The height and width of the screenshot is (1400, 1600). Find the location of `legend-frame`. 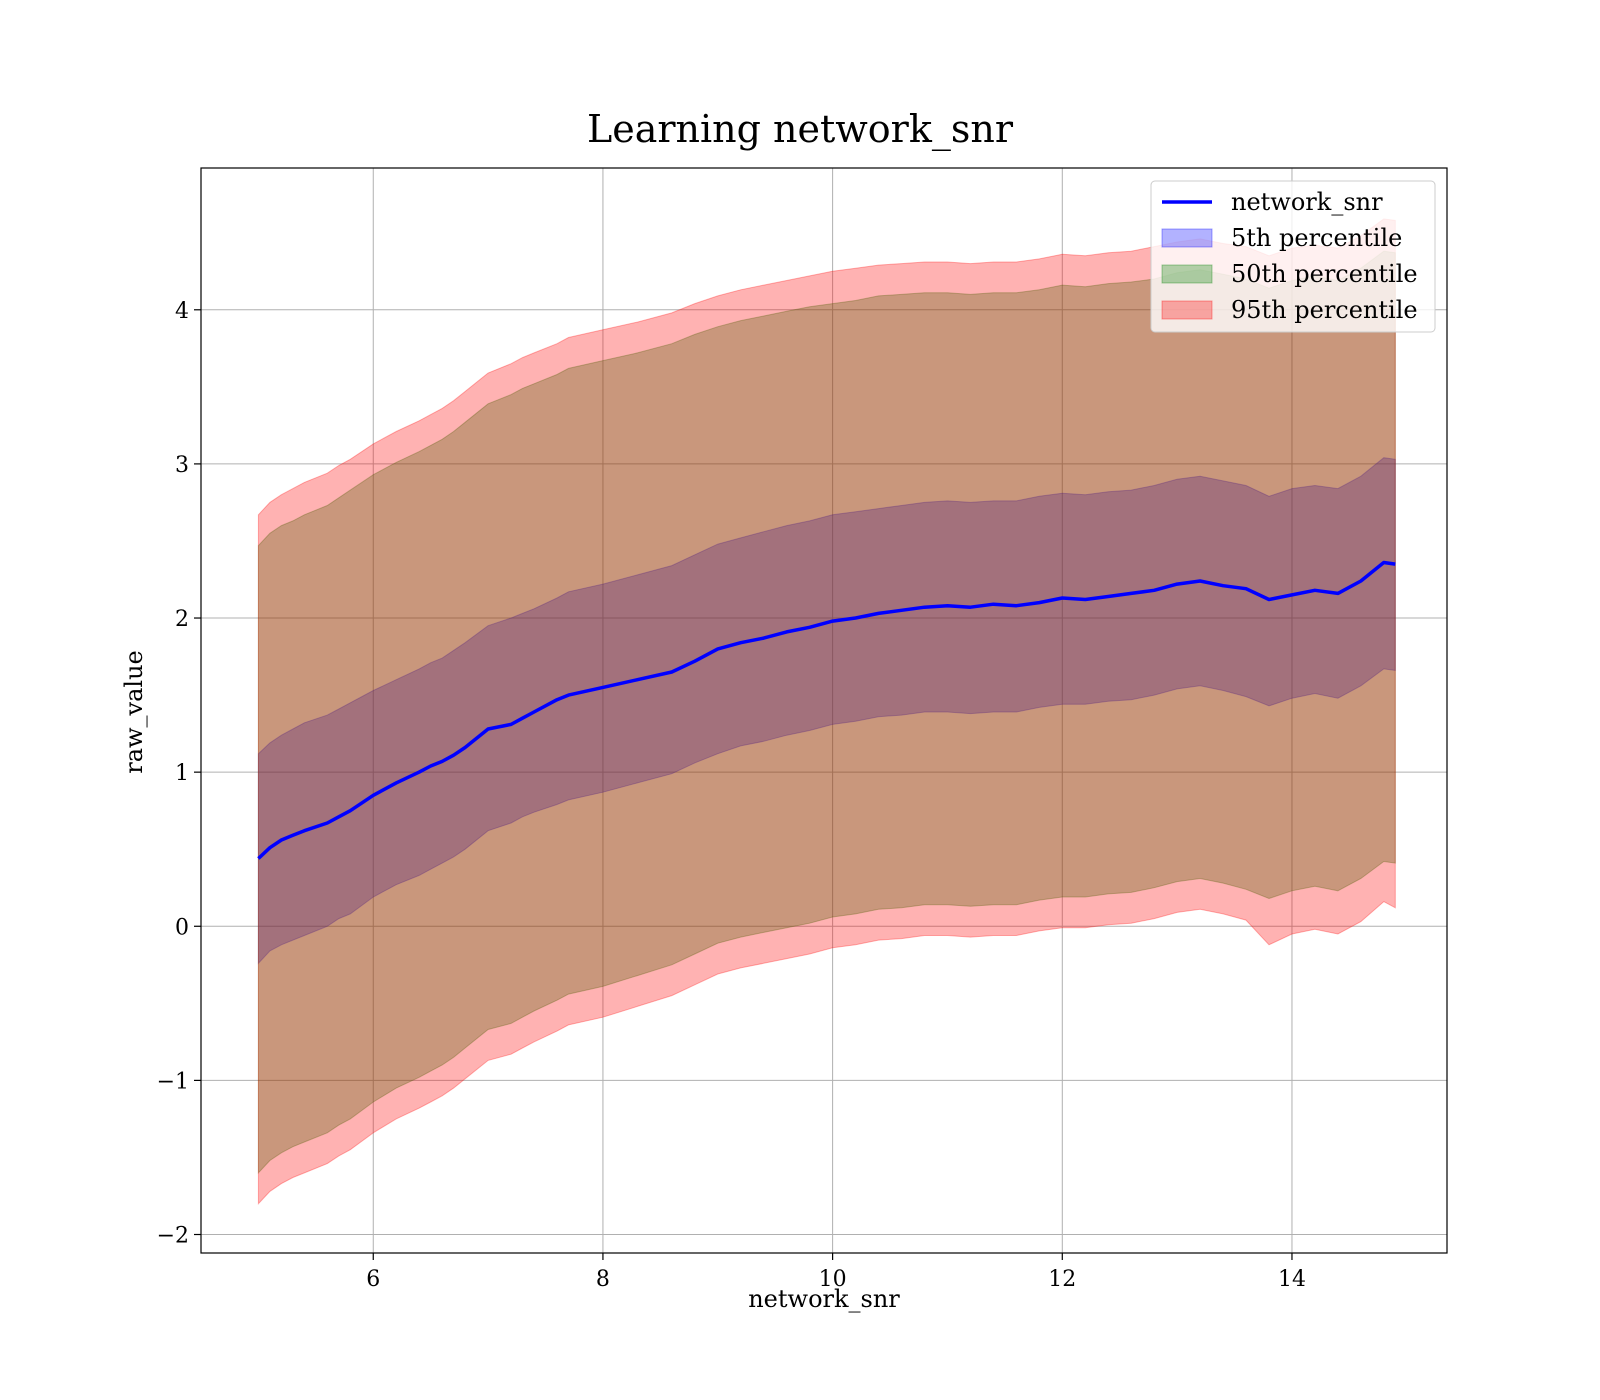

legend-frame is located at coordinates (1293, 256).